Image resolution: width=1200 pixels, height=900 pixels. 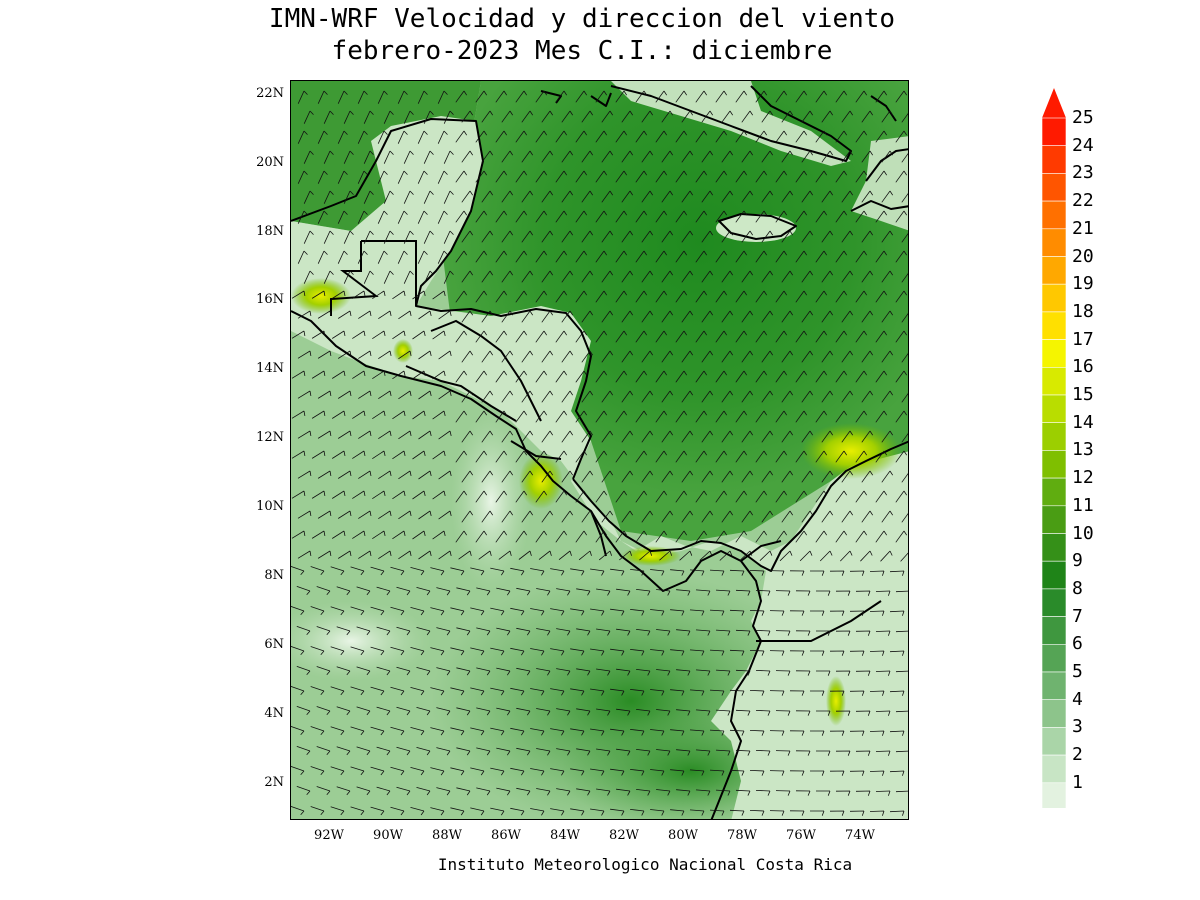 What do you see at coordinates (541, 481) in the screenshot?
I see `papagayo-jet` at bounding box center [541, 481].